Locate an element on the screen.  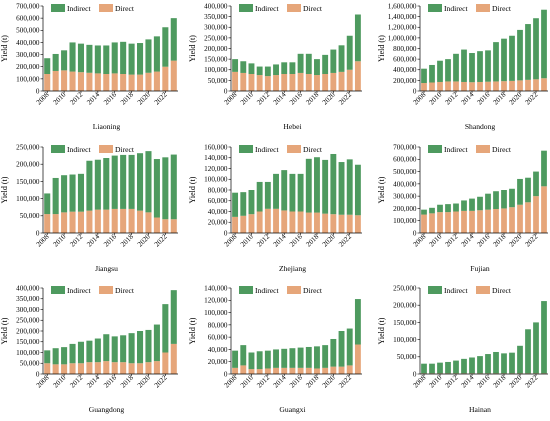
y-tick-label: 140,000 is located at coordinates (216, 288).